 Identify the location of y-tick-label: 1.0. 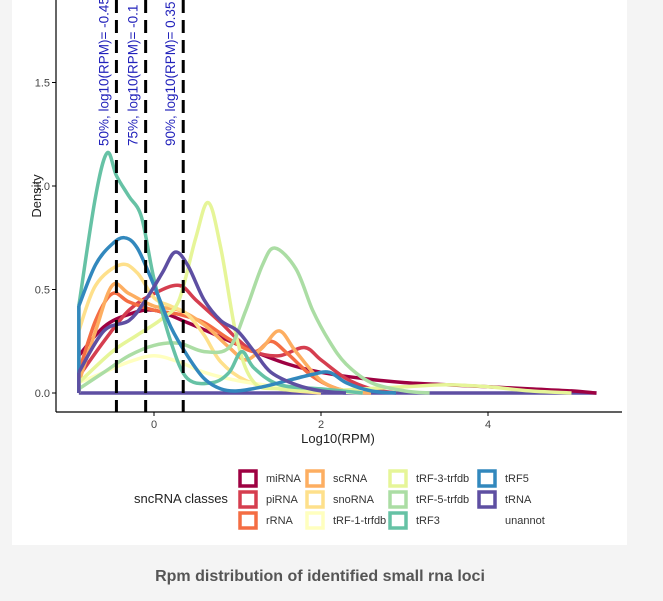
(42, 187).